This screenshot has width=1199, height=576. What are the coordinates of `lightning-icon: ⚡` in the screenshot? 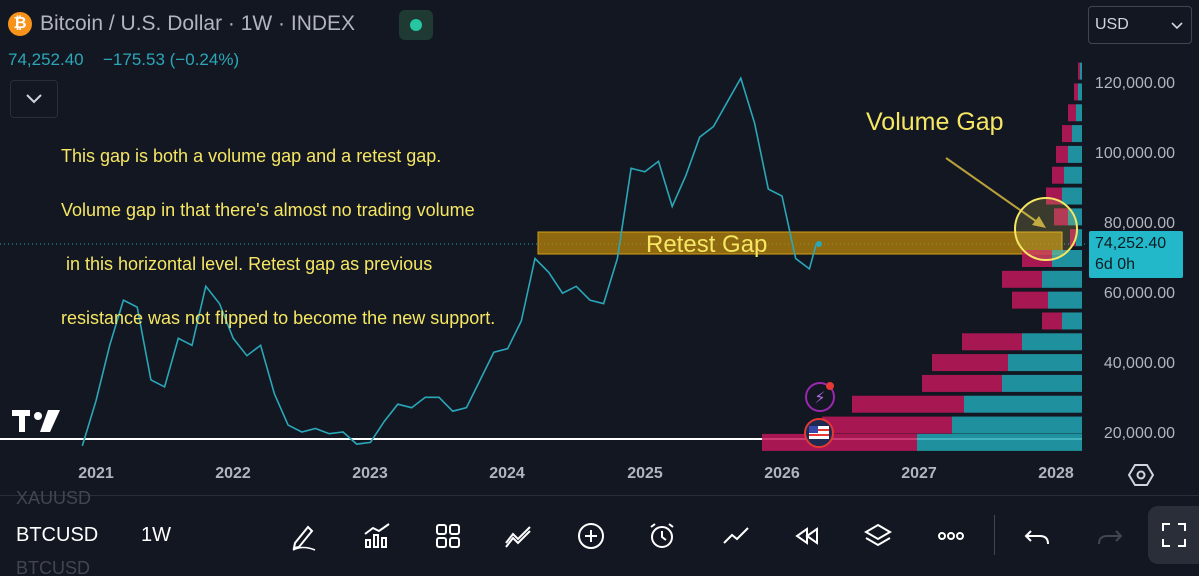 It's located at (819, 397).